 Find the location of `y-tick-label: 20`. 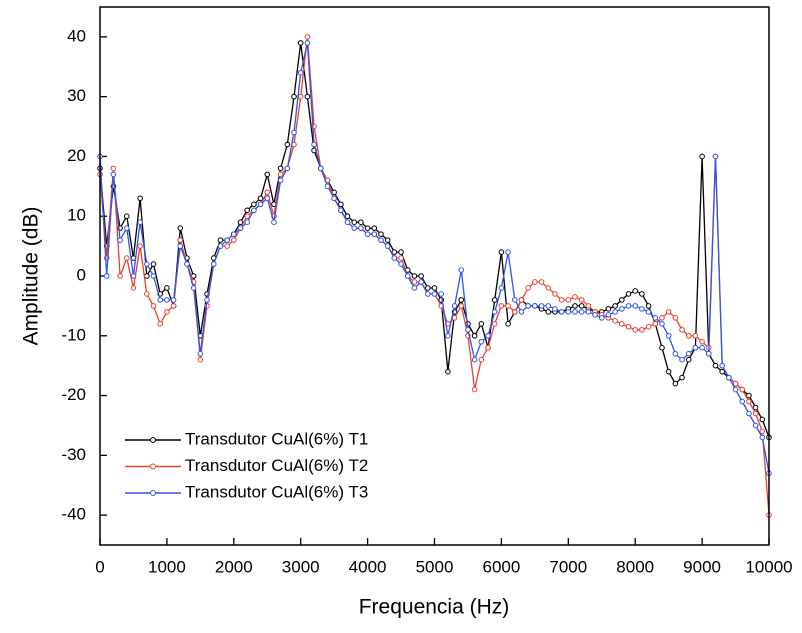

y-tick-label: 20 is located at coordinates (76, 155).